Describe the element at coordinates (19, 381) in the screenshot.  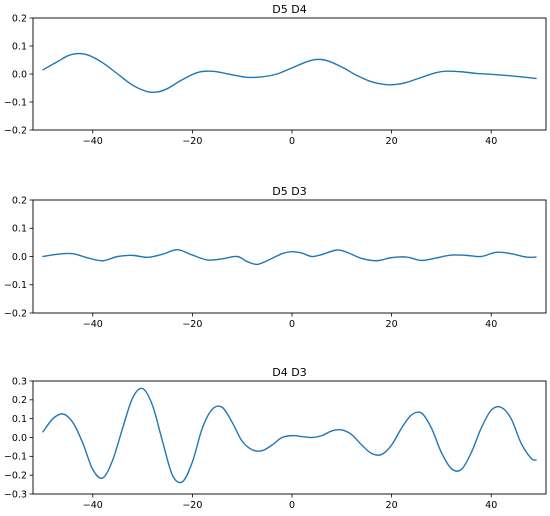
I see `y-tick-label: 0.3` at that location.